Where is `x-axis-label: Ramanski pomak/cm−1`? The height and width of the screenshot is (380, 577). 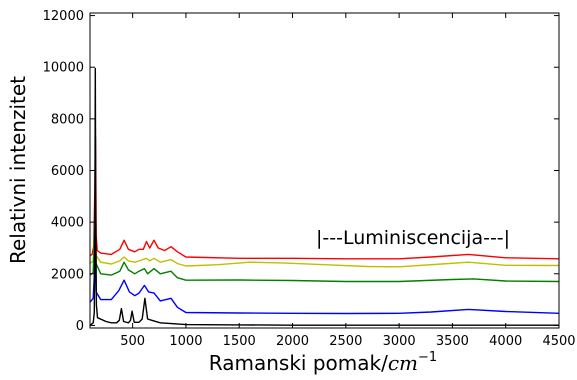
x-axis-label: Ramanski pomak/cm−1 is located at coordinates (323, 362).